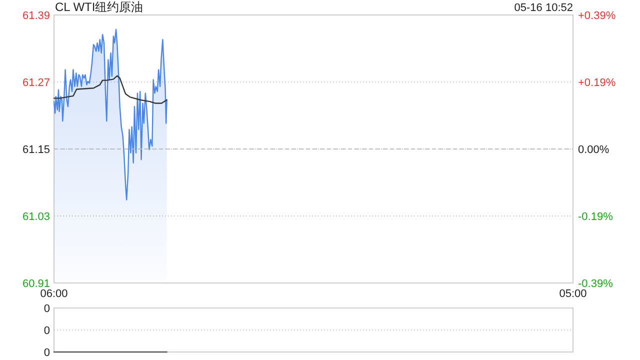 The image size is (640, 360). I want to click on y-tick-label: 61.15, so click(36, 150).